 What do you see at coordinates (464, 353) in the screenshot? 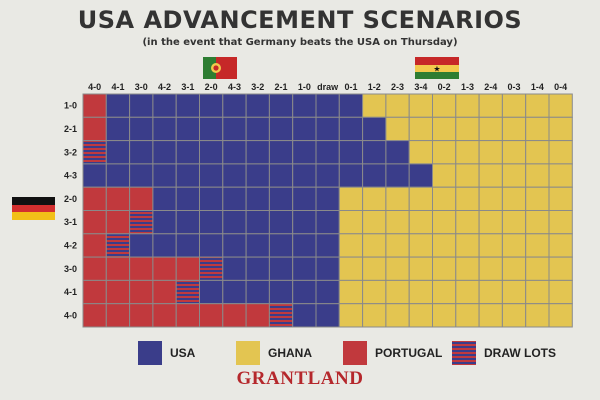
I see `legend-swatch` at bounding box center [464, 353].